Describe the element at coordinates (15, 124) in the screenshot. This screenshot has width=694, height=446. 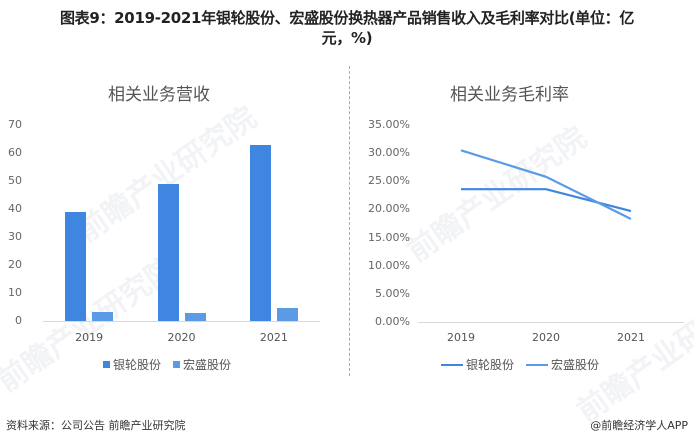
I see `y-tick-label: 70` at that location.